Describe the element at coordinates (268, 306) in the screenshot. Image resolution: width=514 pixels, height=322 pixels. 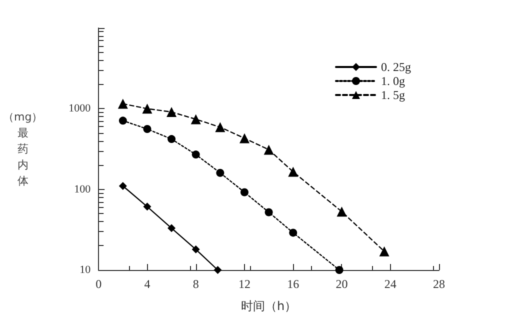
I see `x-axis-title: 时间（h）` at that location.